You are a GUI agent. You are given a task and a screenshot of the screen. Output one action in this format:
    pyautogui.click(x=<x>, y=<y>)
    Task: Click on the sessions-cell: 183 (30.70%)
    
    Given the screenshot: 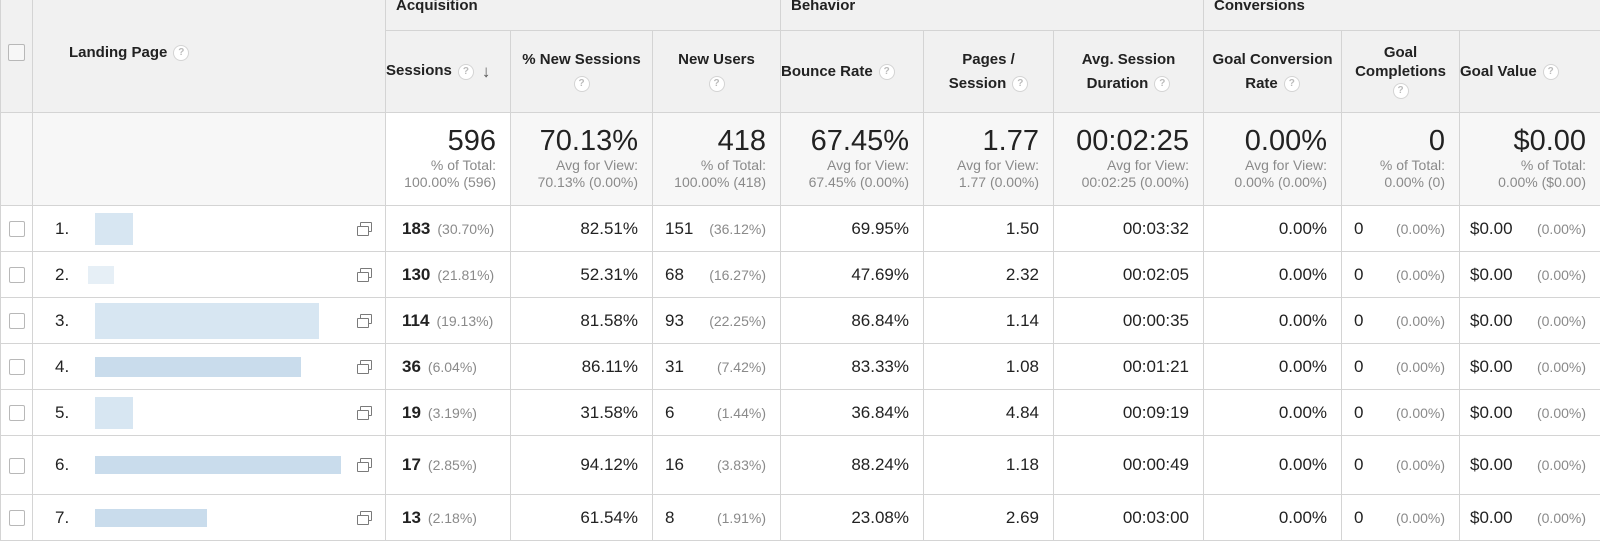 What is the action you would take?
    pyautogui.click(x=448, y=228)
    